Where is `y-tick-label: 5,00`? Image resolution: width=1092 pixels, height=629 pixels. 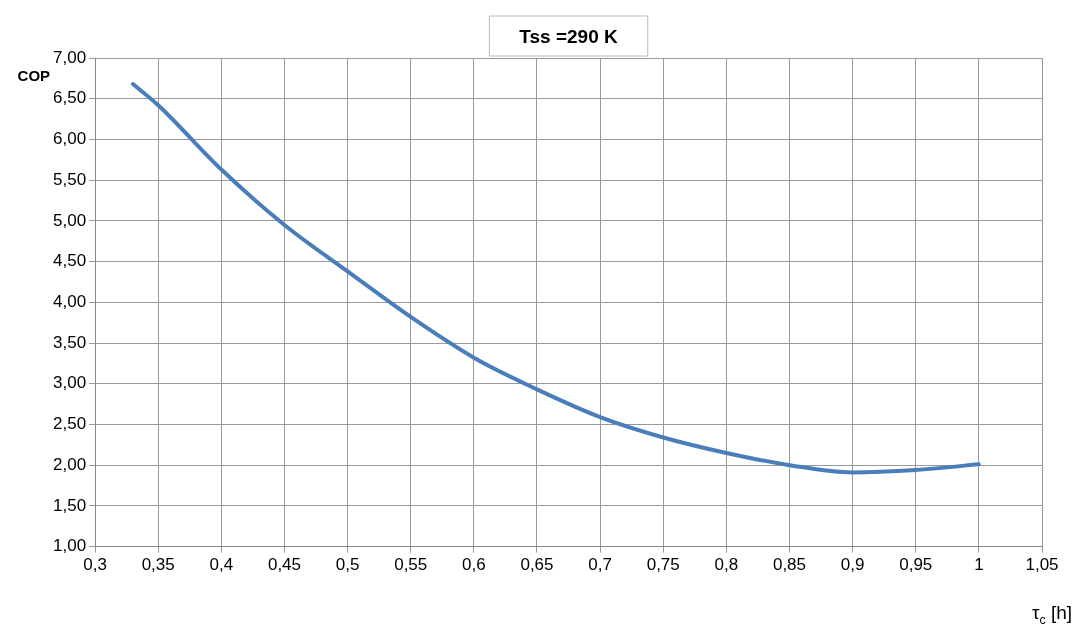 y-tick-label: 5,00 is located at coordinates (69, 220).